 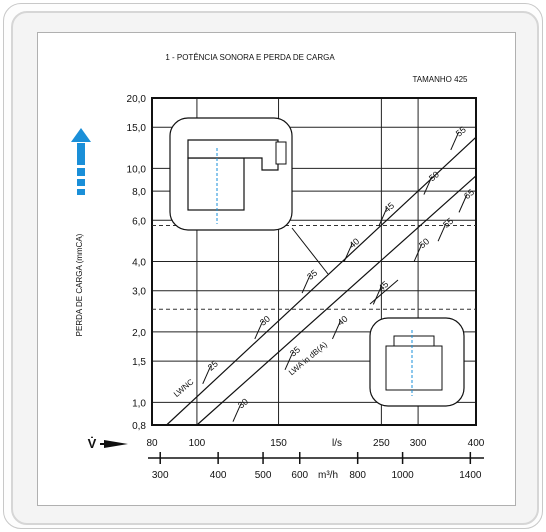 What do you see at coordinates (92, 443) in the screenshot?
I see `x-axis-symbol: V̇` at bounding box center [92, 443].